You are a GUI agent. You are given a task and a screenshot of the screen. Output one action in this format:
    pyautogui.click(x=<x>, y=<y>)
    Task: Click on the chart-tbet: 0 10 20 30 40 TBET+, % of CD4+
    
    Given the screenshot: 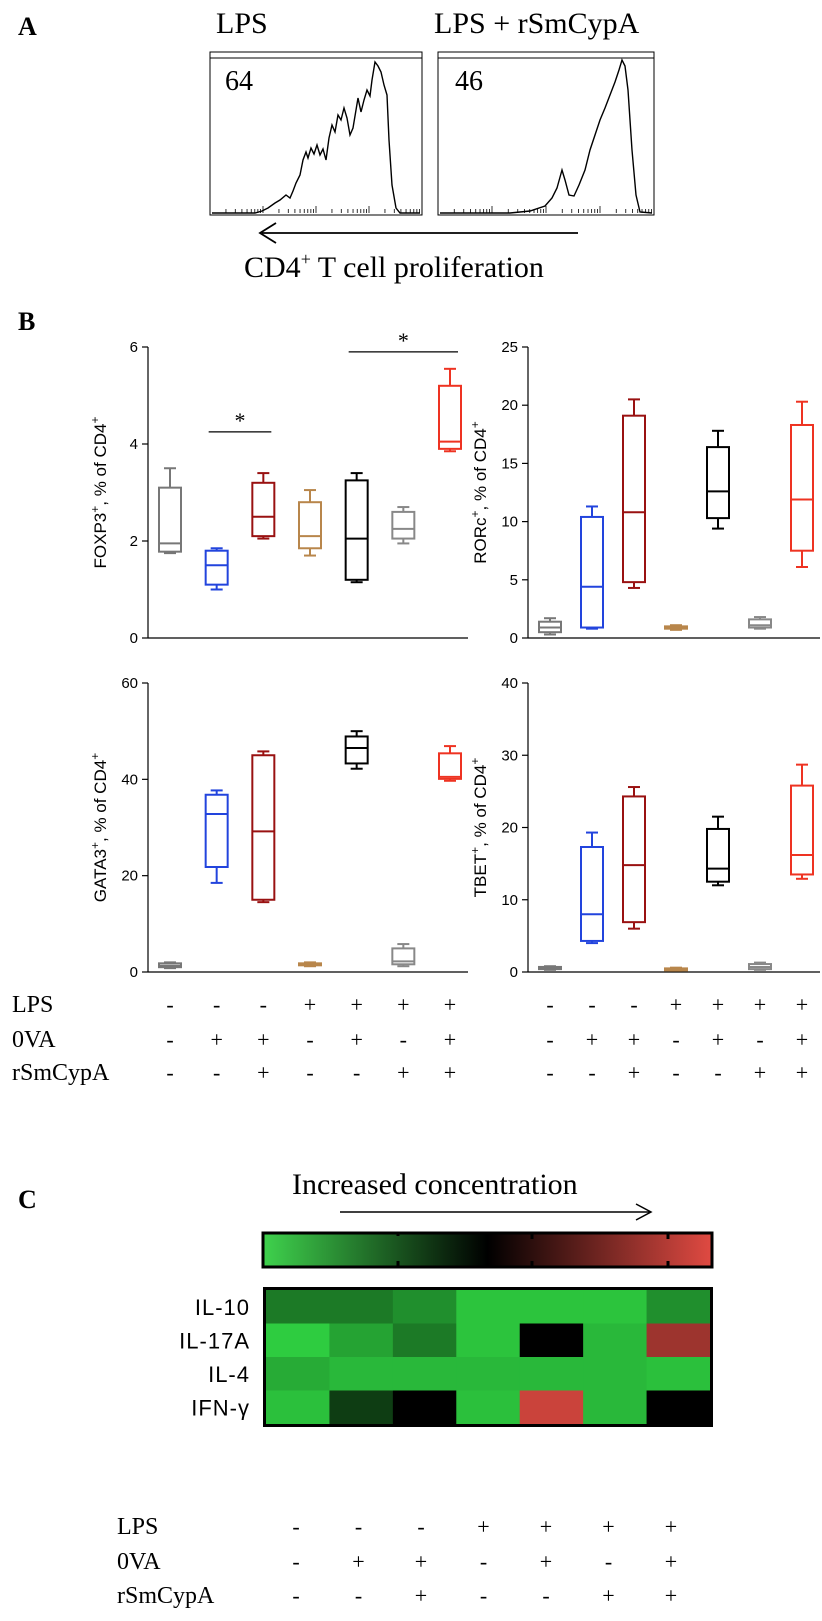 What is the action you would take?
    pyautogui.click(x=644, y=828)
    